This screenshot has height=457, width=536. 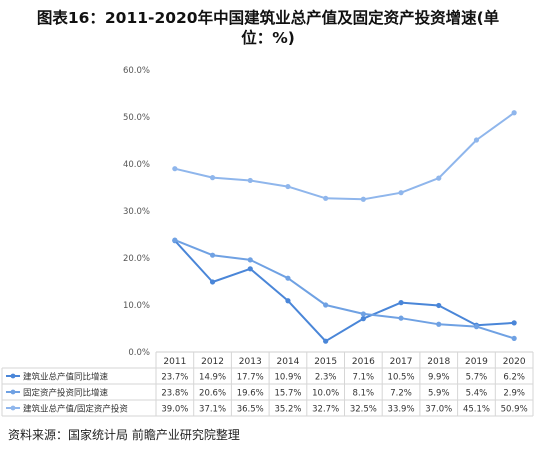 What do you see at coordinates (364, 394) in the screenshot?
I see `table-cell-value: 8.1%` at bounding box center [364, 394].